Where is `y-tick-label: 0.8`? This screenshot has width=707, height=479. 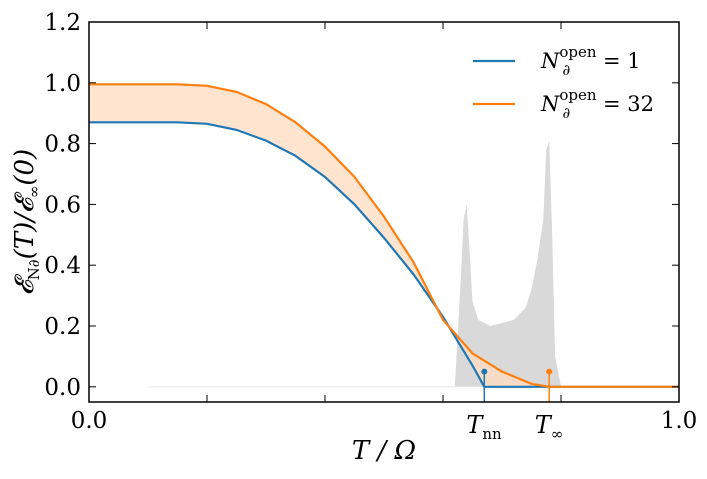 y-tick-label: 0.8 is located at coordinates (62, 145).